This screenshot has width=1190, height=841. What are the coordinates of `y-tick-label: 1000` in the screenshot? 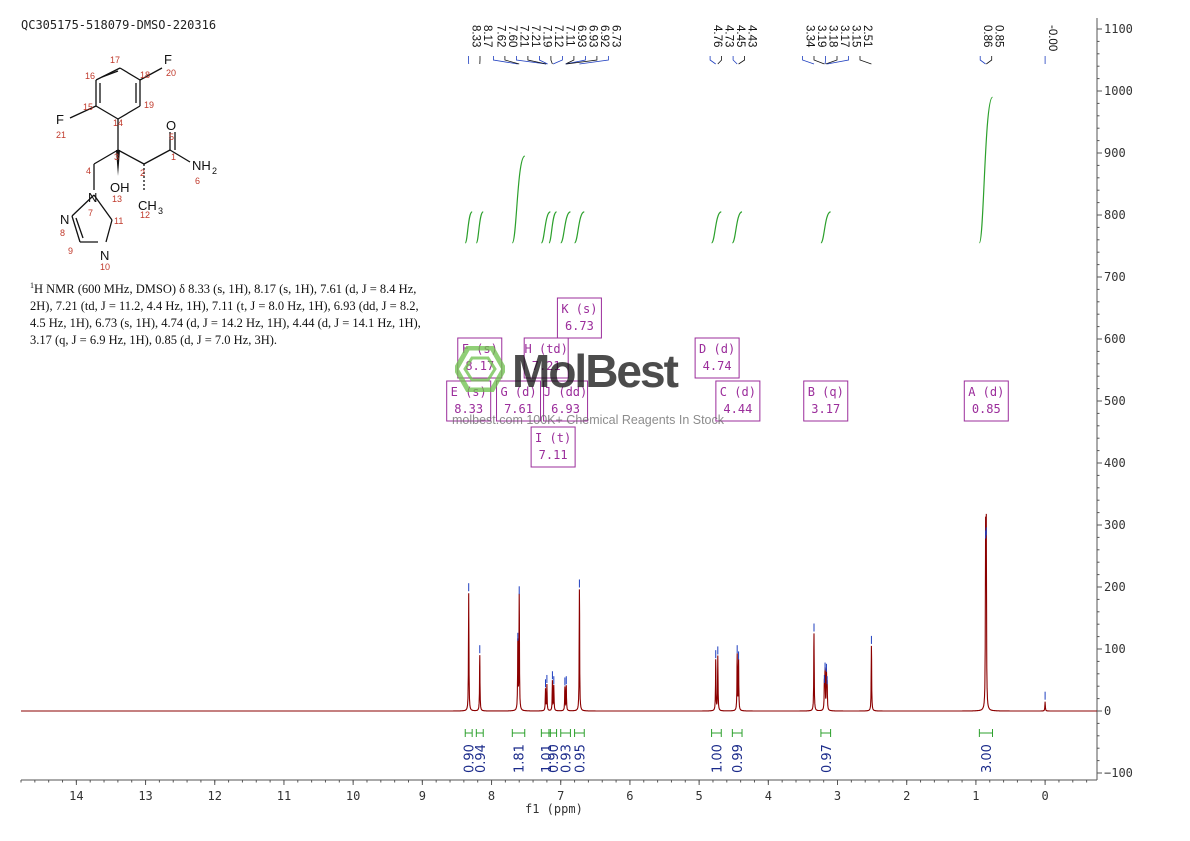 It's located at (1118, 91).